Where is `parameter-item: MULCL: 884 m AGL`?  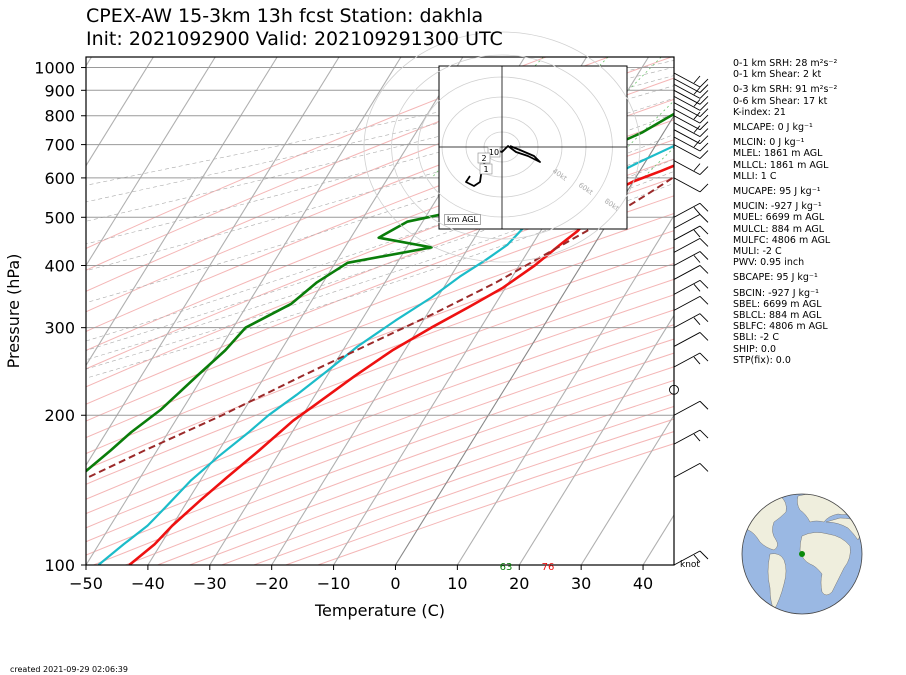
parameter-item: MULCL: 884 m AGL is located at coordinates (779, 229).